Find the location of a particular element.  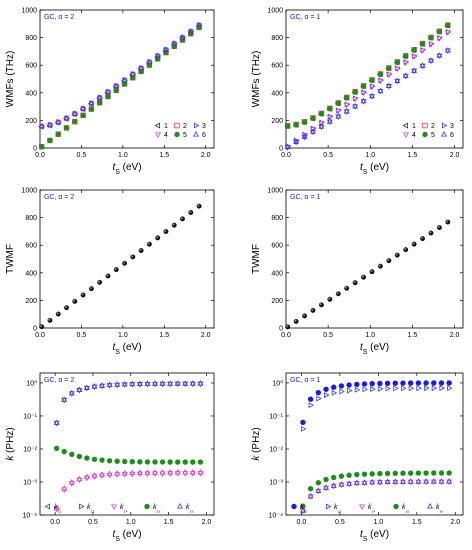

legend-label: k₁₂ is located at coordinates (303, 509).